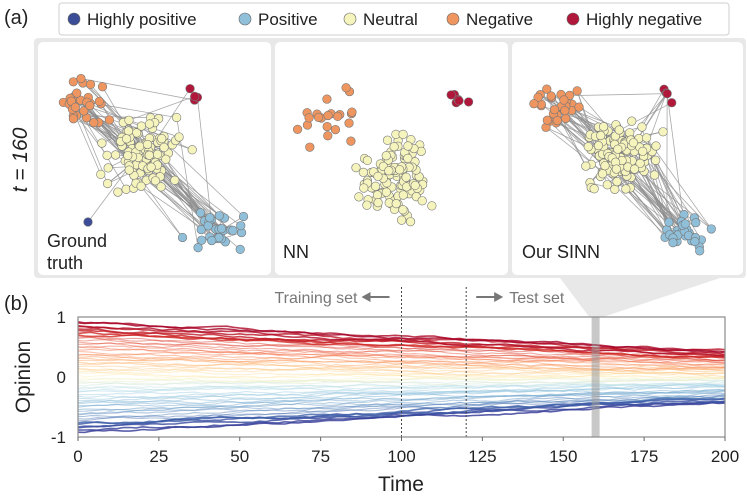 This screenshot has height=499, width=747. What do you see at coordinates (725, 456) in the screenshot?
I see `x-tick-label: 200` at bounding box center [725, 456].